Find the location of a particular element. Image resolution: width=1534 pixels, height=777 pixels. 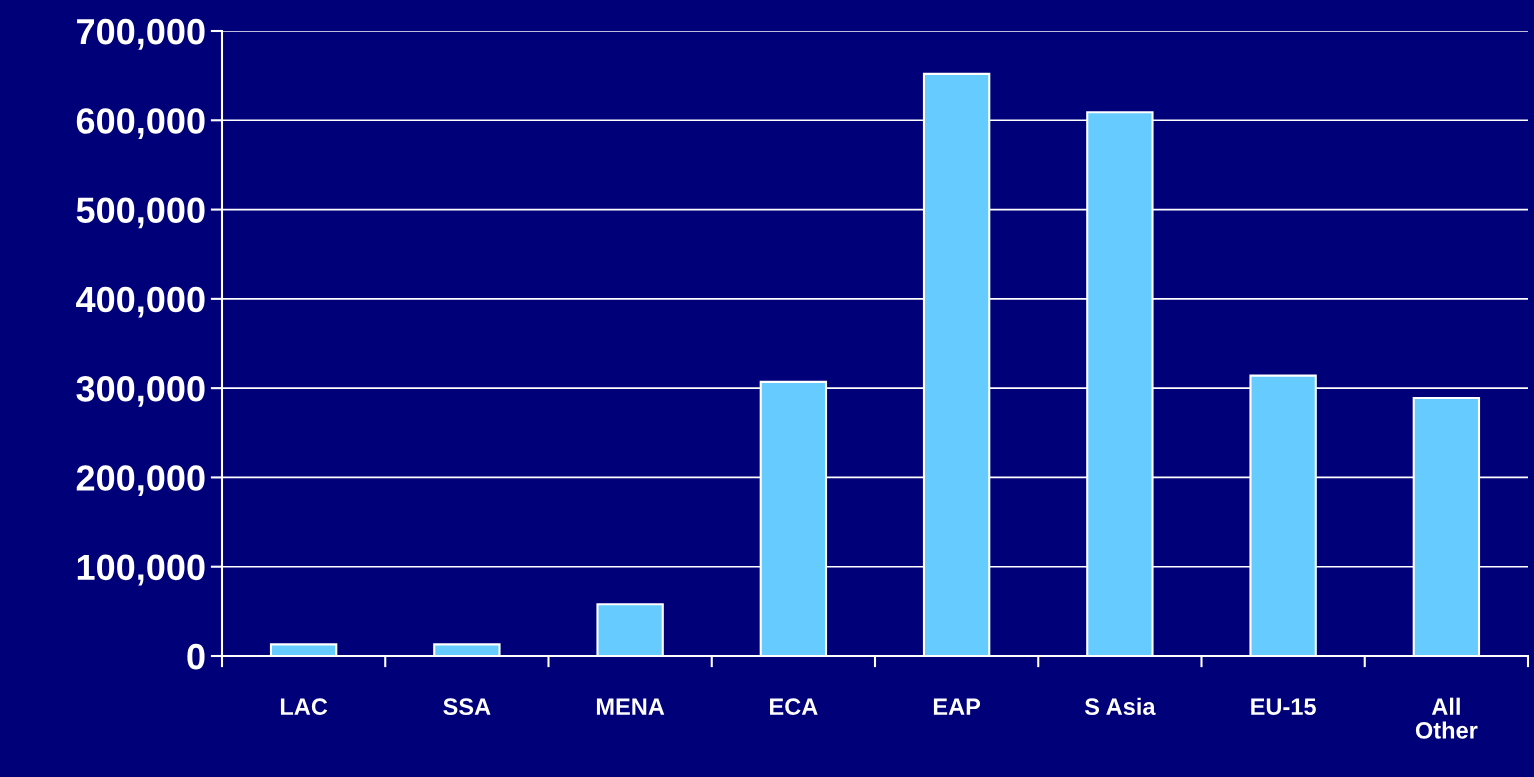

x-tick-label: EAP is located at coordinates (957, 706).